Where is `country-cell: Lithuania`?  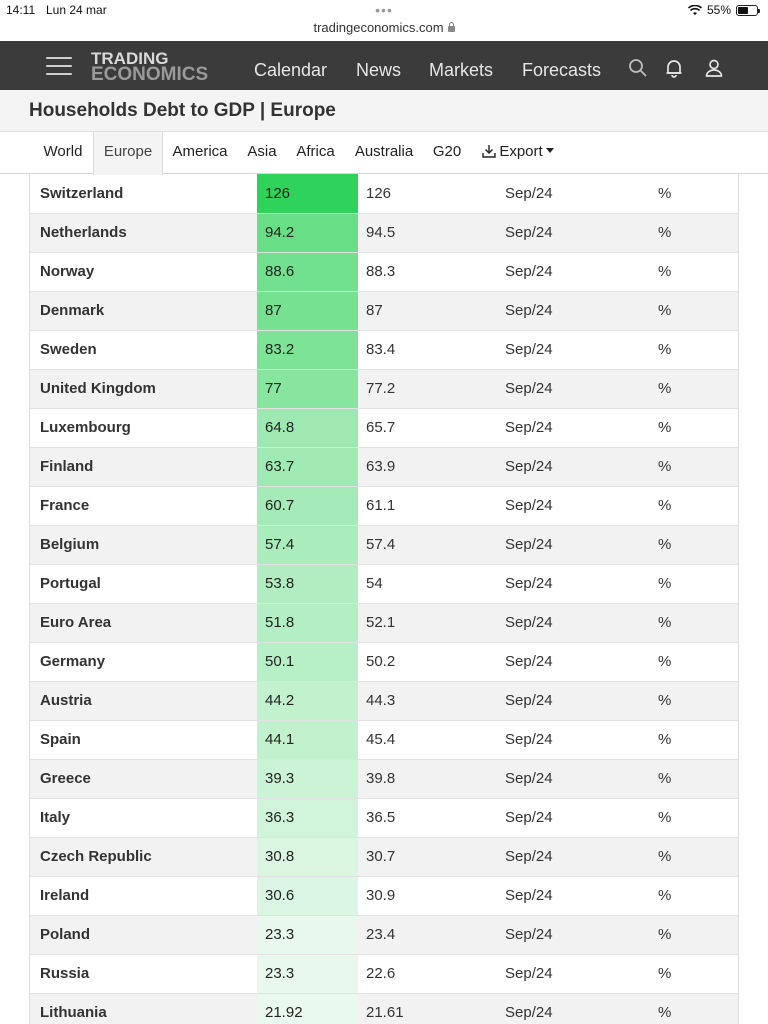 country-cell: Lithuania is located at coordinates (143, 1008).